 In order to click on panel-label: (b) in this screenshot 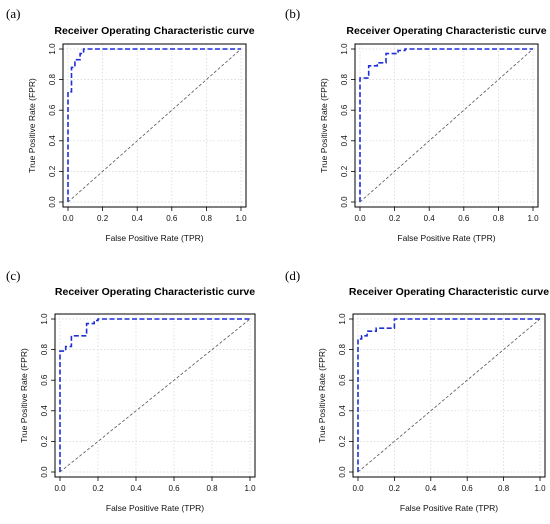, I will do `click(292, 13)`.